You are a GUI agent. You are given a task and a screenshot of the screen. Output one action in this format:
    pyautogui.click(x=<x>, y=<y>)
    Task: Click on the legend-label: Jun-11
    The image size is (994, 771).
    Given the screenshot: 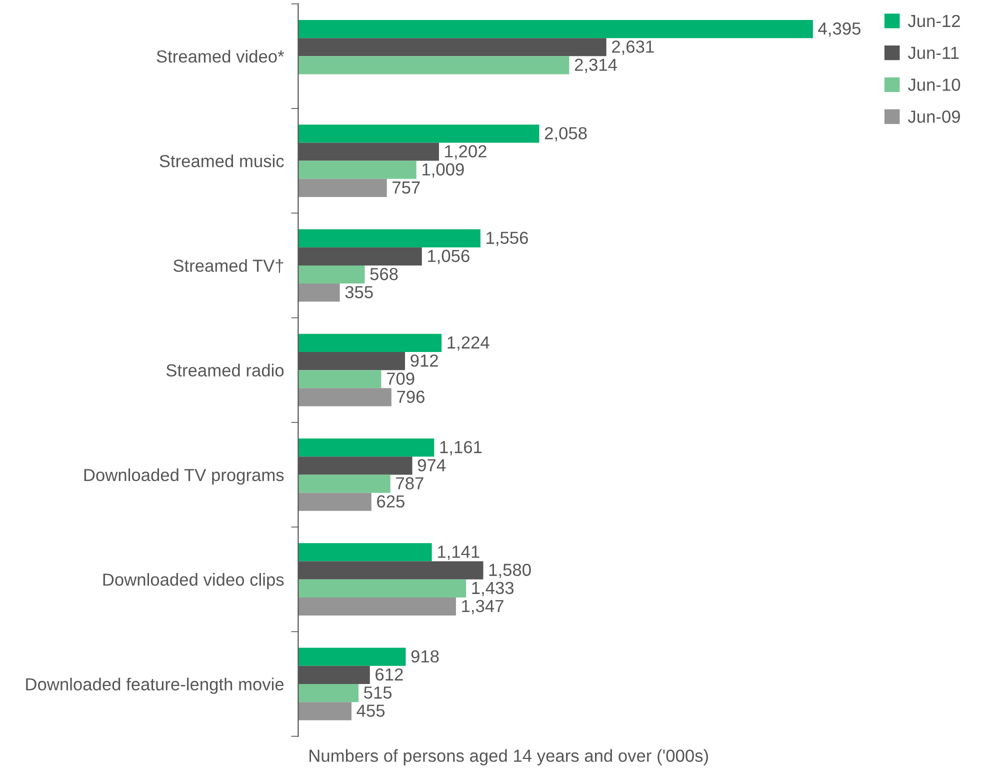 What is the action you would take?
    pyautogui.click(x=933, y=53)
    